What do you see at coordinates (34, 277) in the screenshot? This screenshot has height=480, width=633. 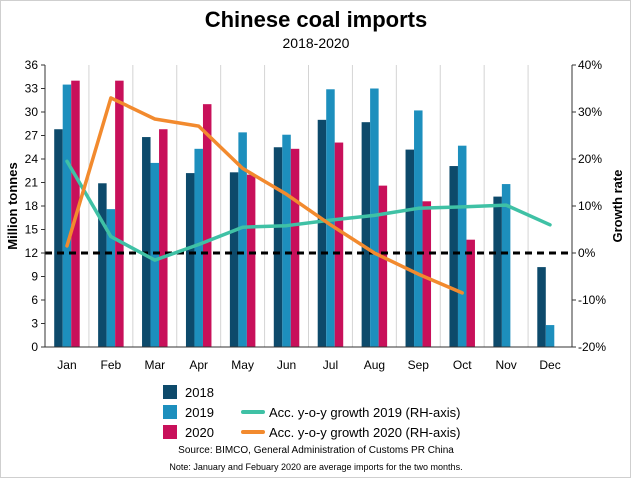 I see `y-tick-label: 9` at bounding box center [34, 277].